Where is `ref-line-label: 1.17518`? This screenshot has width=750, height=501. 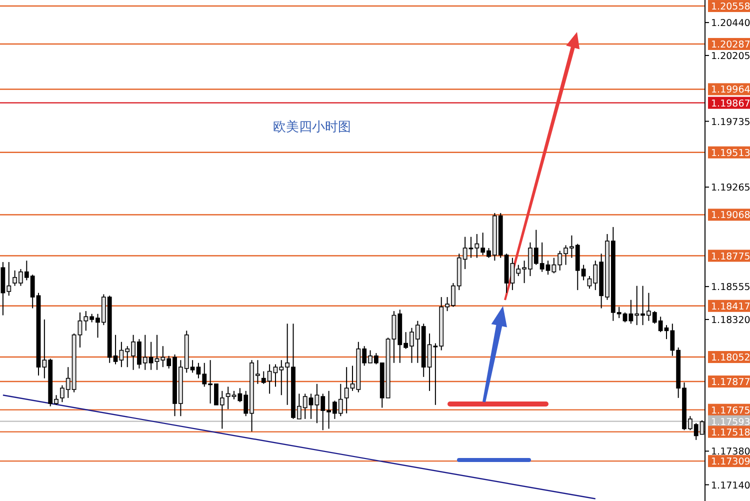
ref-line-label: 1.17518 is located at coordinates (730, 432).